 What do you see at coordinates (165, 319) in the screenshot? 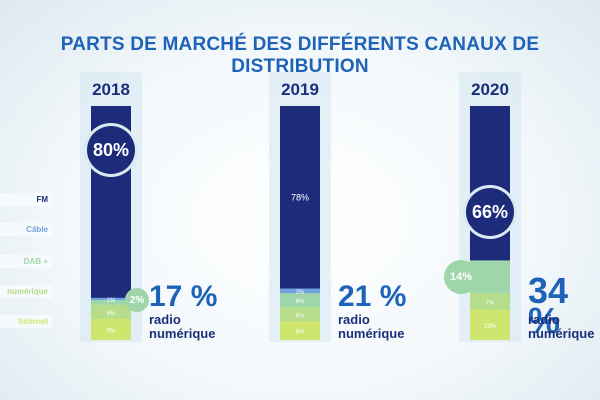
I see `total-label-line1-2018: radio` at bounding box center [165, 319].